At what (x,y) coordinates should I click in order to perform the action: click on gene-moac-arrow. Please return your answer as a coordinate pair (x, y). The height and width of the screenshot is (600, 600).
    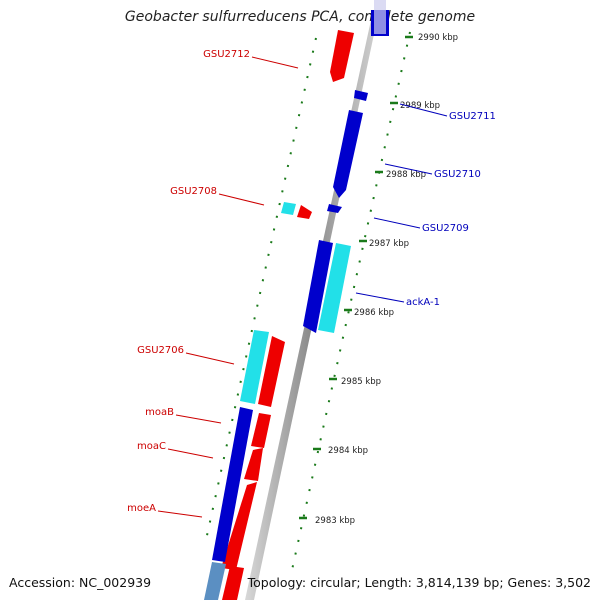
    Looking at the image, I should click on (253, 464).